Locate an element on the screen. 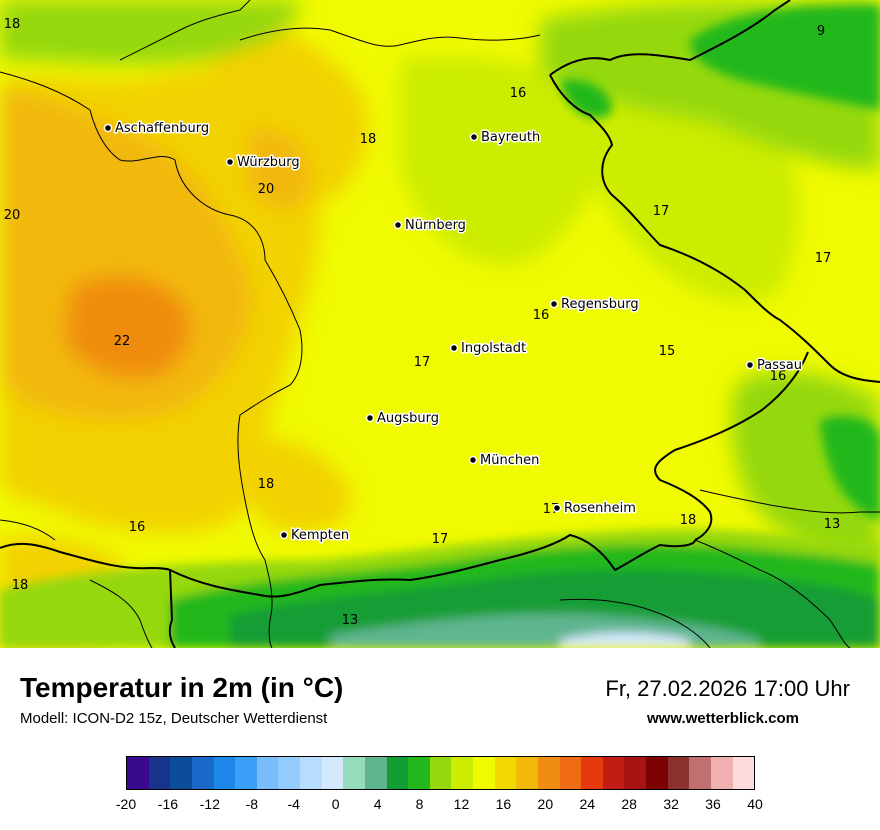 This screenshot has width=880, height=830. city-marker: Würzburg is located at coordinates (263, 163).